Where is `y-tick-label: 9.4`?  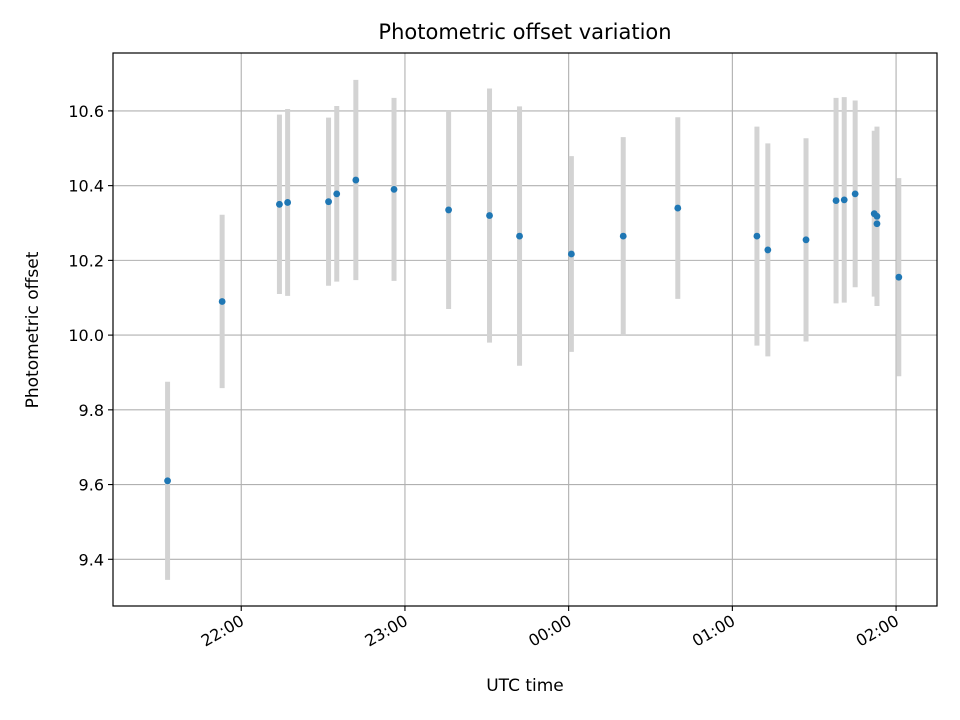 y-tick-label: 9.4 is located at coordinates (91, 559).